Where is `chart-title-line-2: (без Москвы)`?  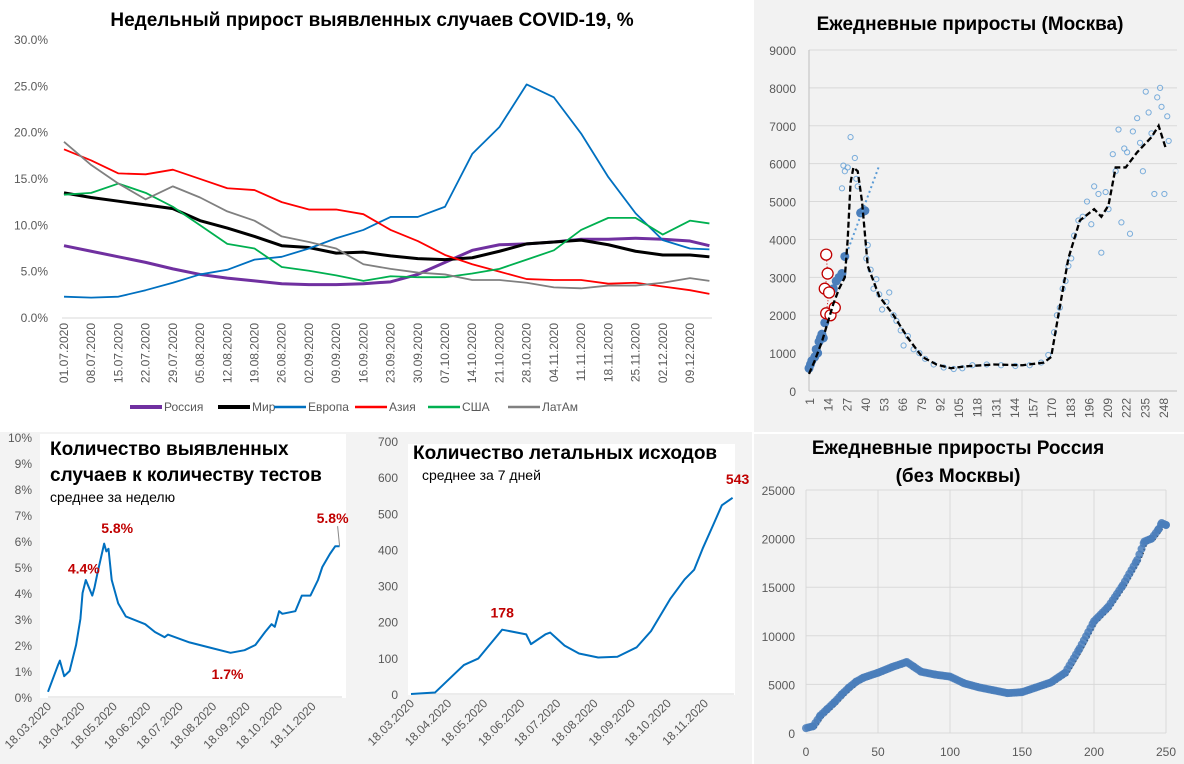
chart-title-line-2: (без Москвы) is located at coordinates (958, 476).